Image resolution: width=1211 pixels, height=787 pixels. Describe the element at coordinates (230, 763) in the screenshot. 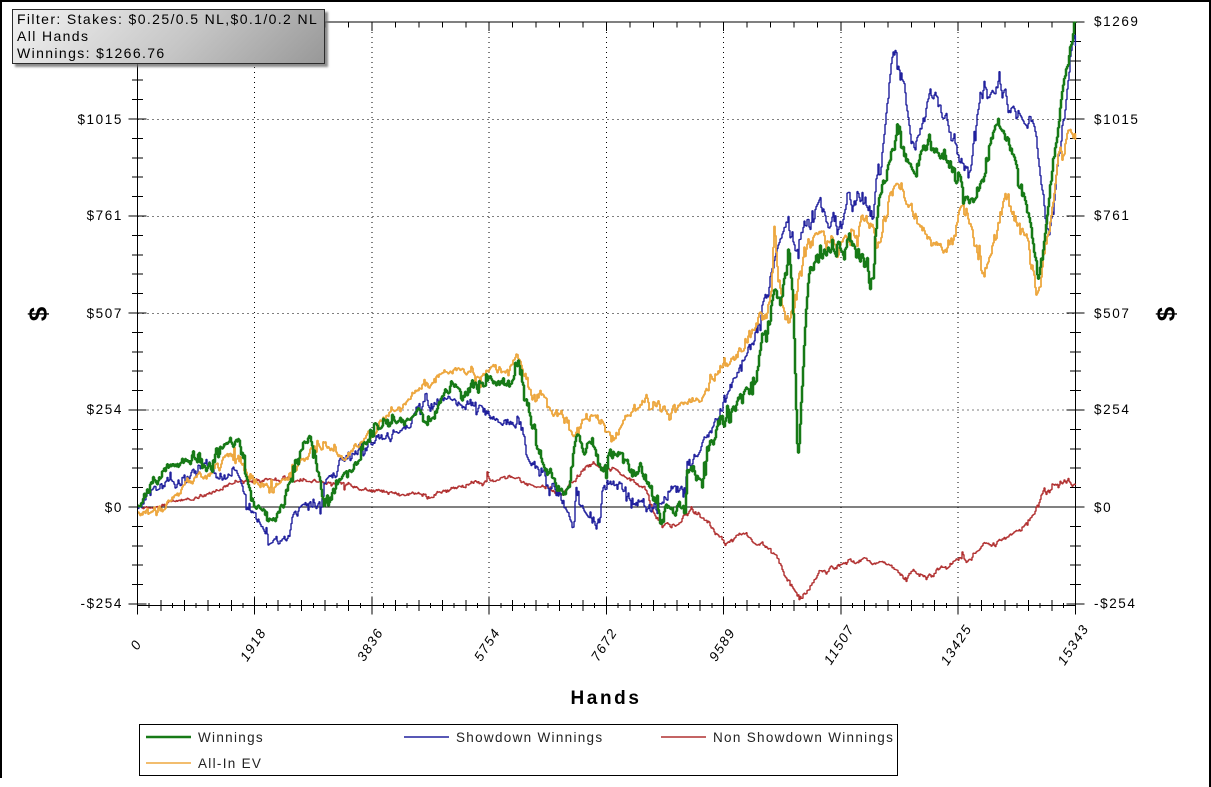

I see `svg-text: All-In EV` at that location.